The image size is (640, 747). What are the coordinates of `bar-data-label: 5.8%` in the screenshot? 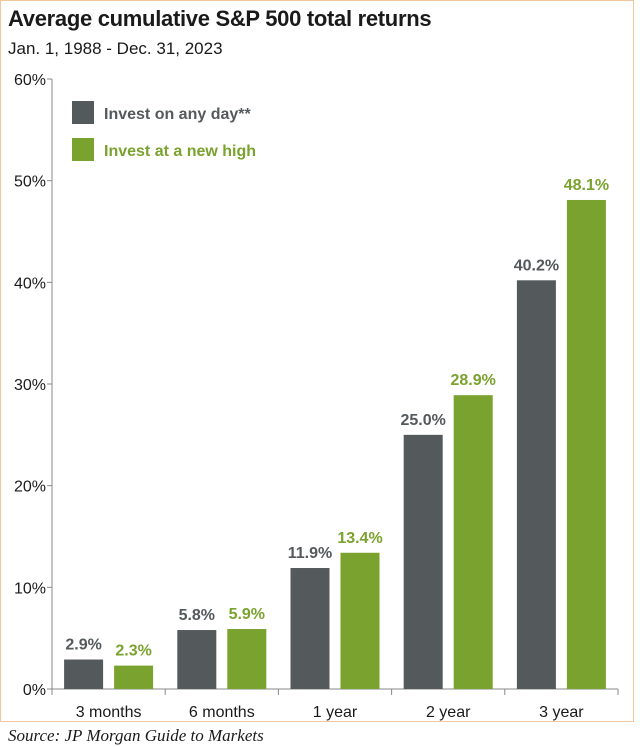 It's located at (197, 615).